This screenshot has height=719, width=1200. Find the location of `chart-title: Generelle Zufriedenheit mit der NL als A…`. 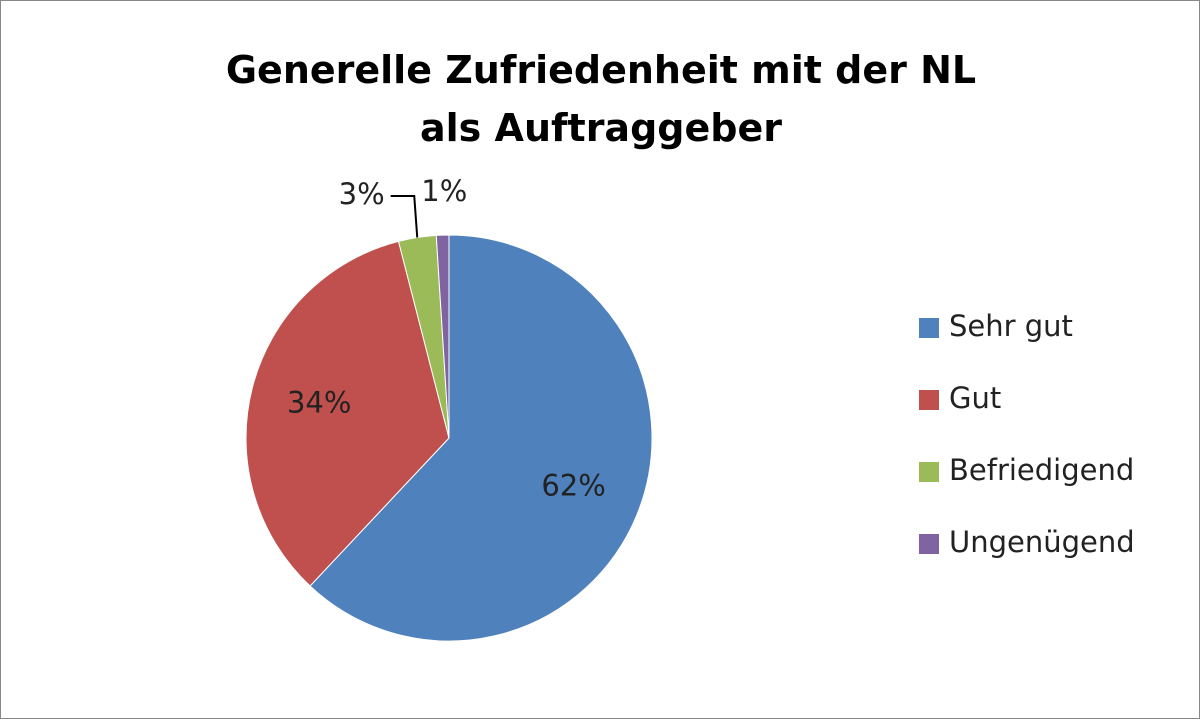

chart-title: Generelle Zufriedenheit mit der NL als A… is located at coordinates (601, 99).